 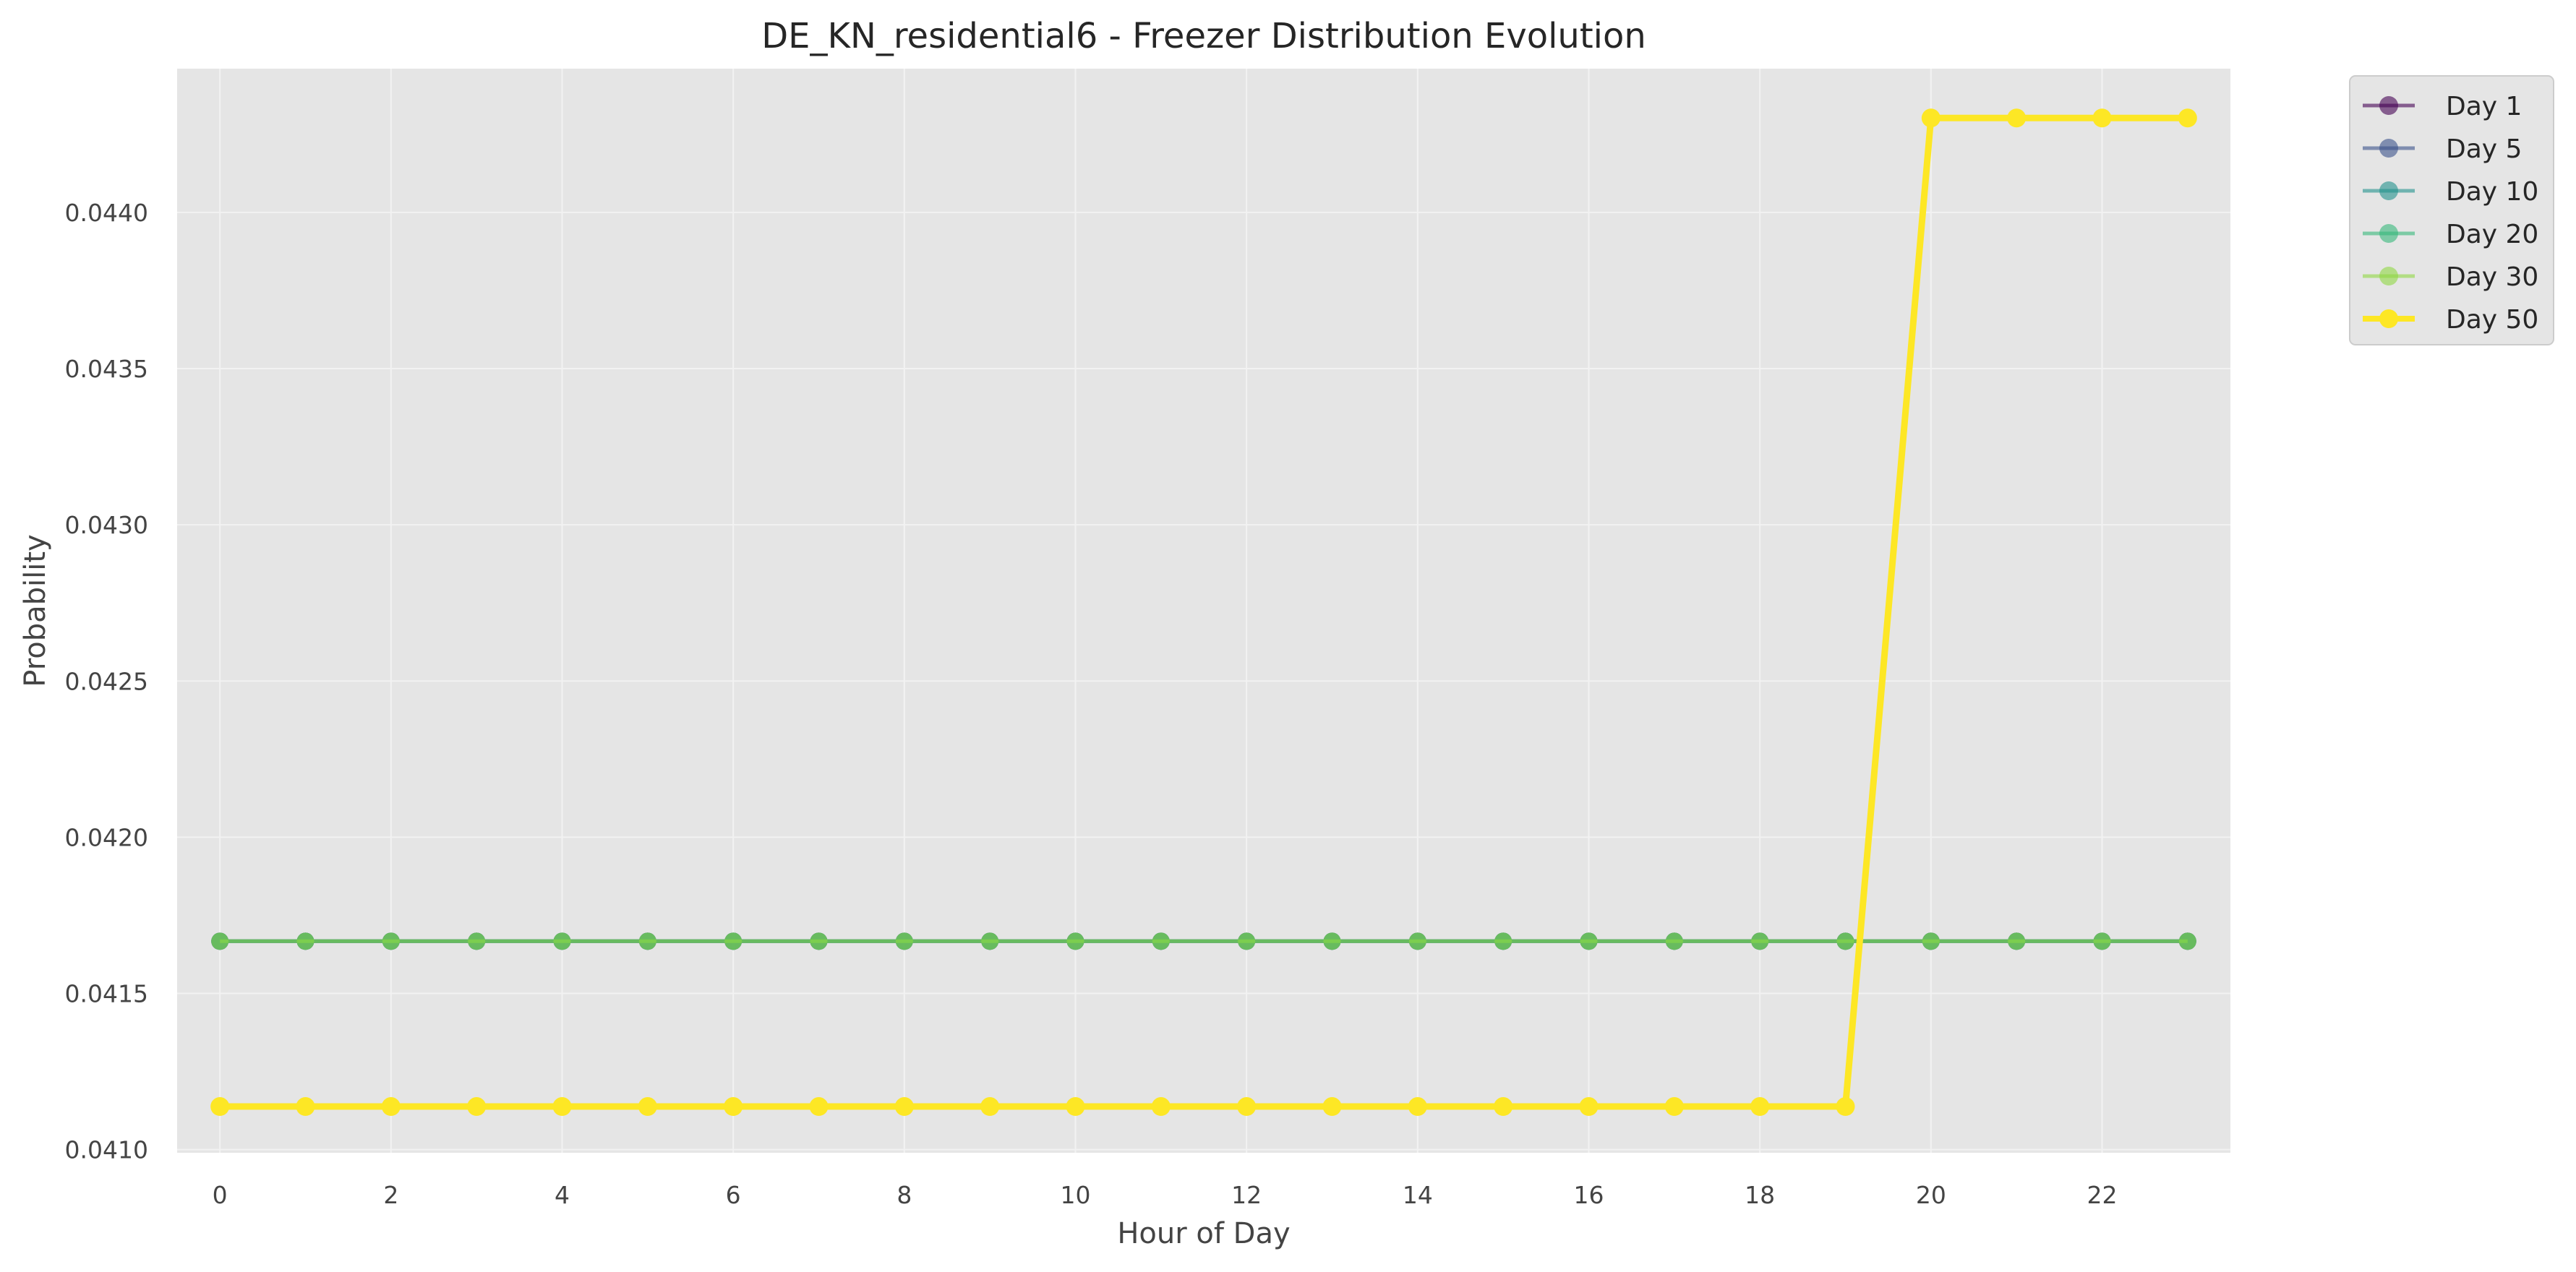 What do you see at coordinates (904, 1195) in the screenshot?
I see `x-tick-label: 8` at bounding box center [904, 1195].